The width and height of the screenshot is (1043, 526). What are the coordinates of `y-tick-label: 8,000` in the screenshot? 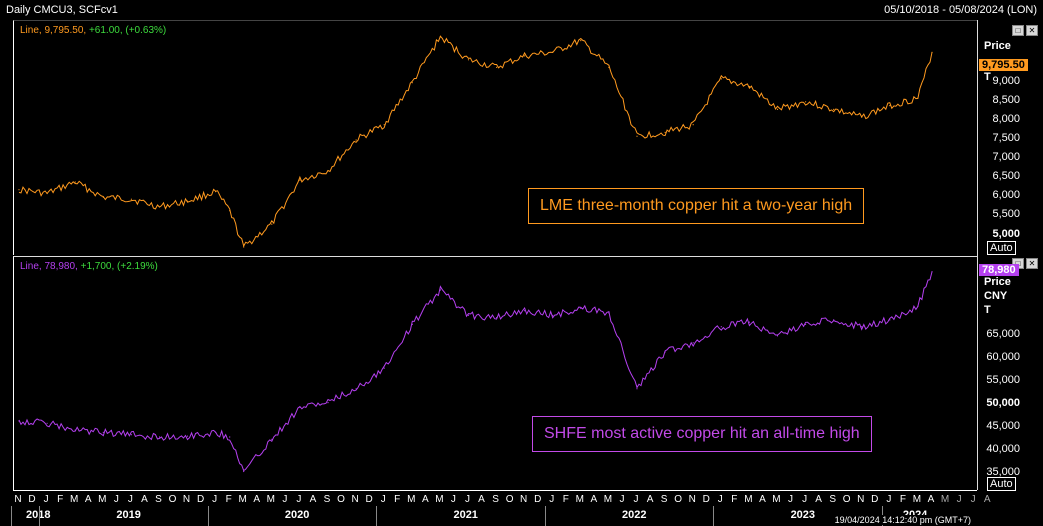 It's located at (1006, 118).